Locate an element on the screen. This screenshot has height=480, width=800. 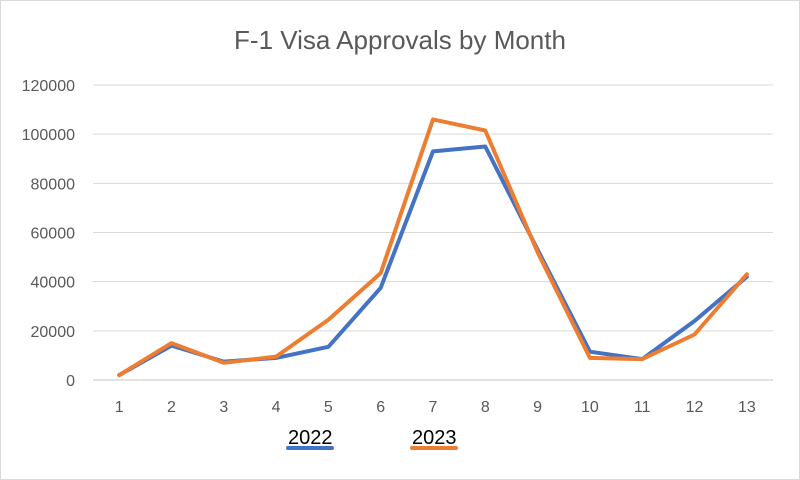
y-tick-label: 120000 is located at coordinates (48, 86).